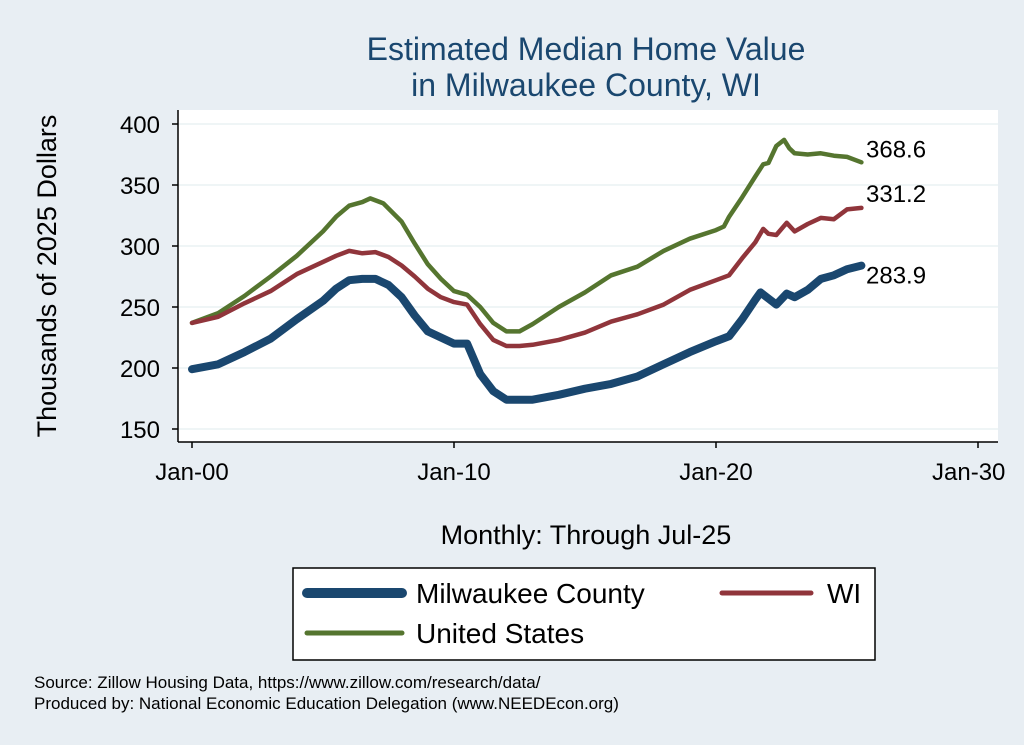 The width and height of the screenshot is (1024, 745). I want to click on series-line-wi, so click(526, 277).